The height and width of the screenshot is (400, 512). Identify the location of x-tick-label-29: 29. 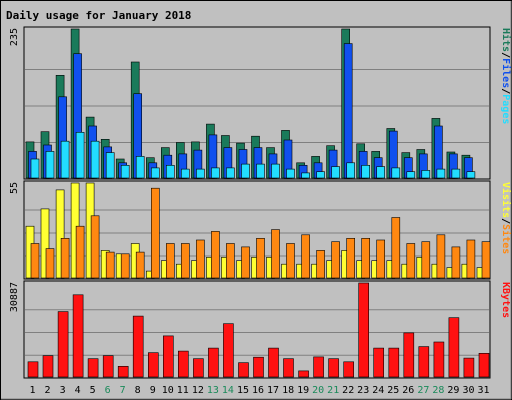
(453, 390).